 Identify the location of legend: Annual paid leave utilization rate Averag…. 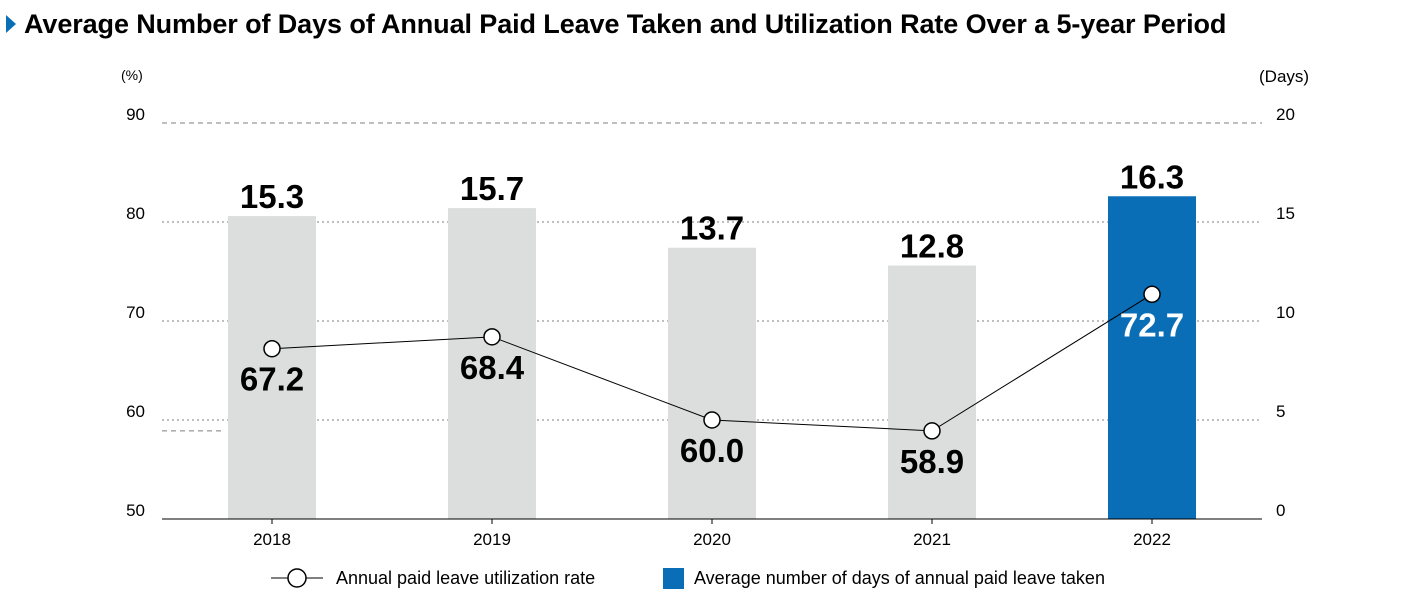
(688, 578).